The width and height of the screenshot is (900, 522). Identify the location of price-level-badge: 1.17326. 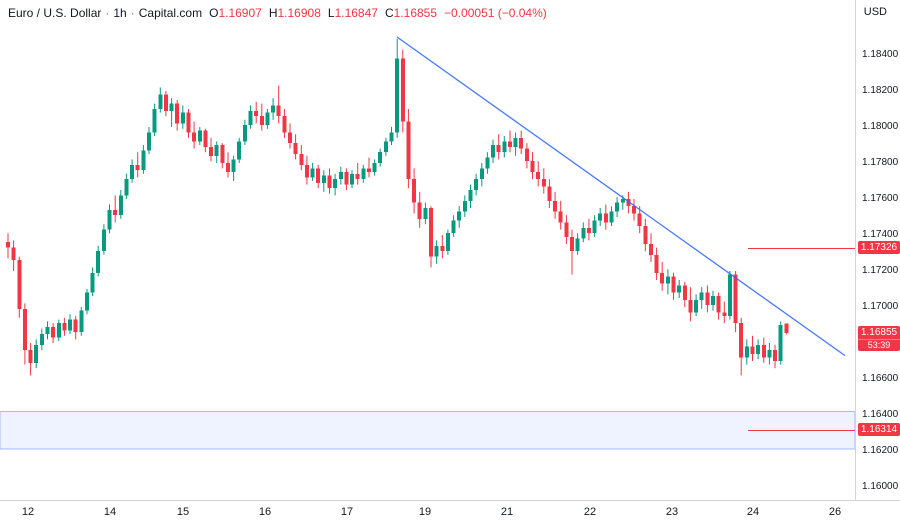
(879, 248).